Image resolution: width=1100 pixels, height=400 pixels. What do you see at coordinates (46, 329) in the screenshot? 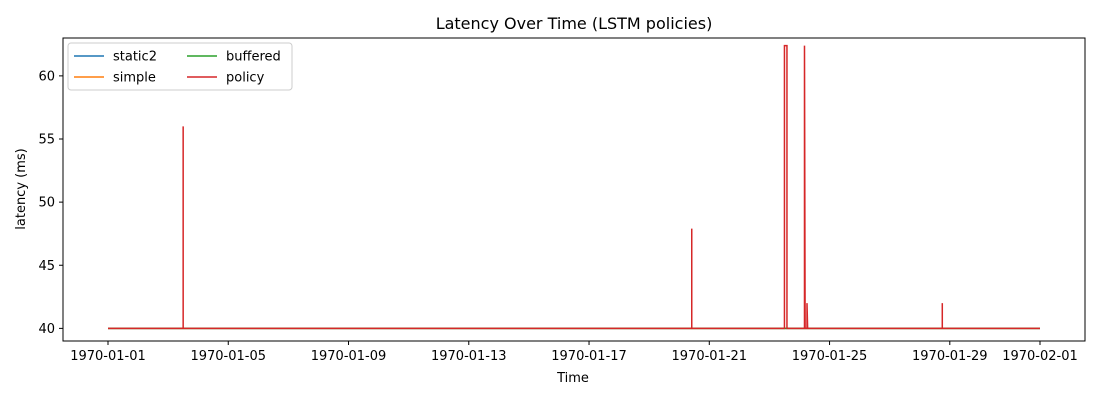
I see `y-tick-label: 40` at bounding box center [46, 329].